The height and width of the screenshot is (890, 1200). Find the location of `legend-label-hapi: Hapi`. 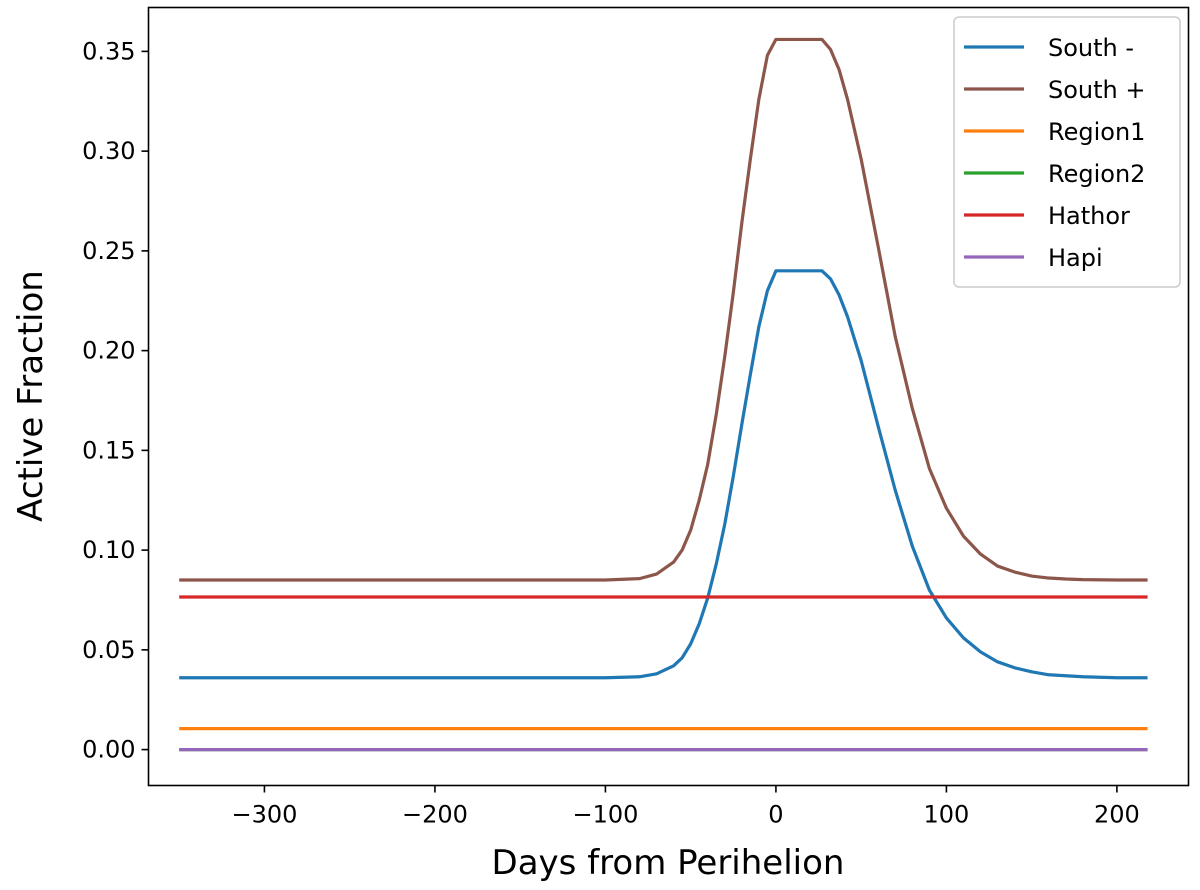

legend-label-hapi: Hapi is located at coordinates (1075, 258).